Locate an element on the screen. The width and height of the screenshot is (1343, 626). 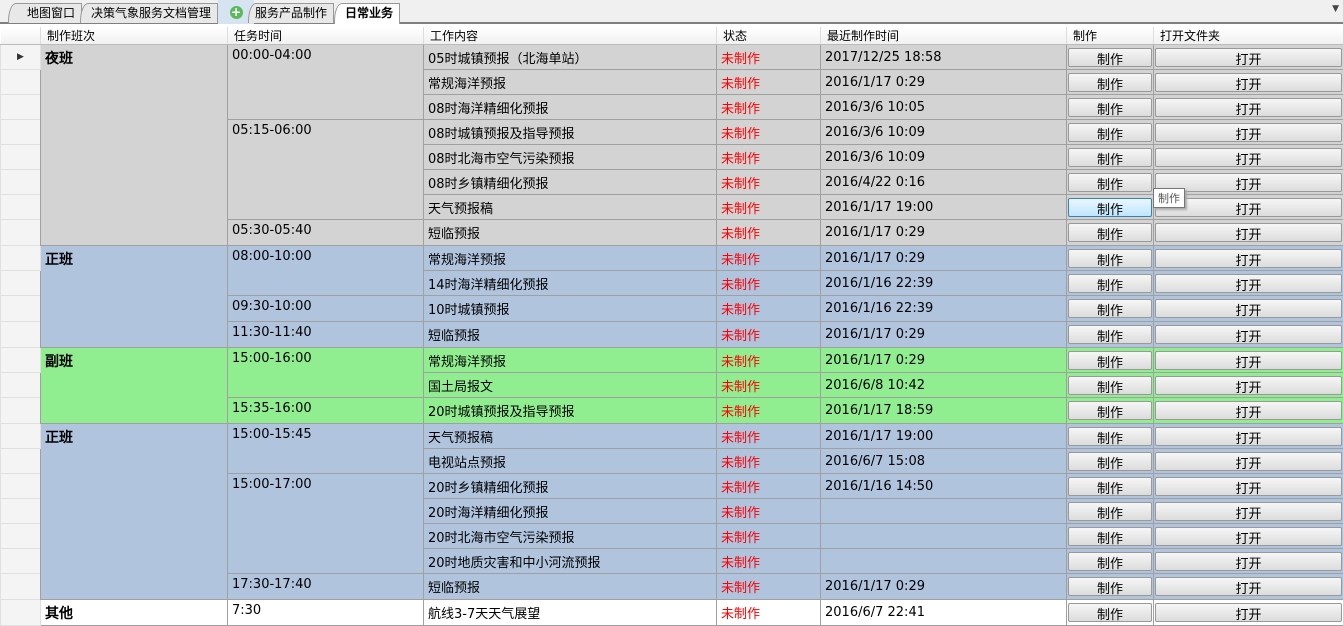
task-name-cell: 20时城镇预报及指导预报 is located at coordinates (570, 411).